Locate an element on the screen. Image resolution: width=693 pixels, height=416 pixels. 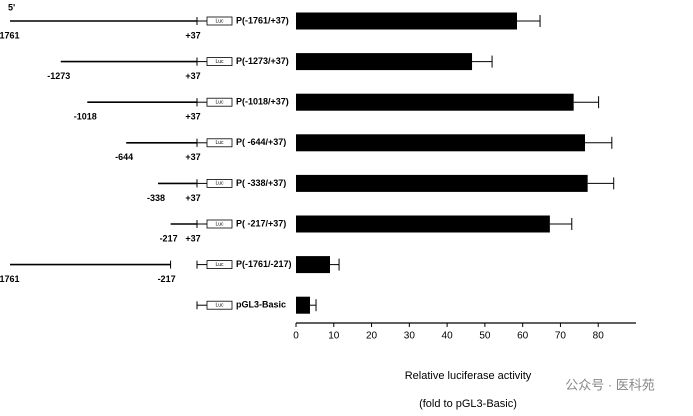
construct-label: P(-1761/-217) is located at coordinates (264, 264).